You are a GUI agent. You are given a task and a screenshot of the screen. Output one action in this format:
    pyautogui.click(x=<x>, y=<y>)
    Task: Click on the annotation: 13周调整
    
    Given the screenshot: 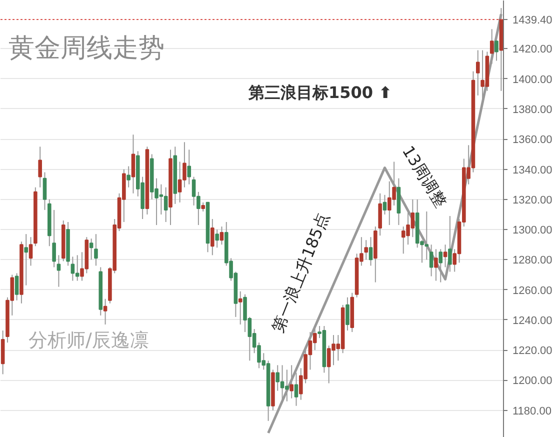 What is the action you would take?
    pyautogui.click(x=424, y=176)
    